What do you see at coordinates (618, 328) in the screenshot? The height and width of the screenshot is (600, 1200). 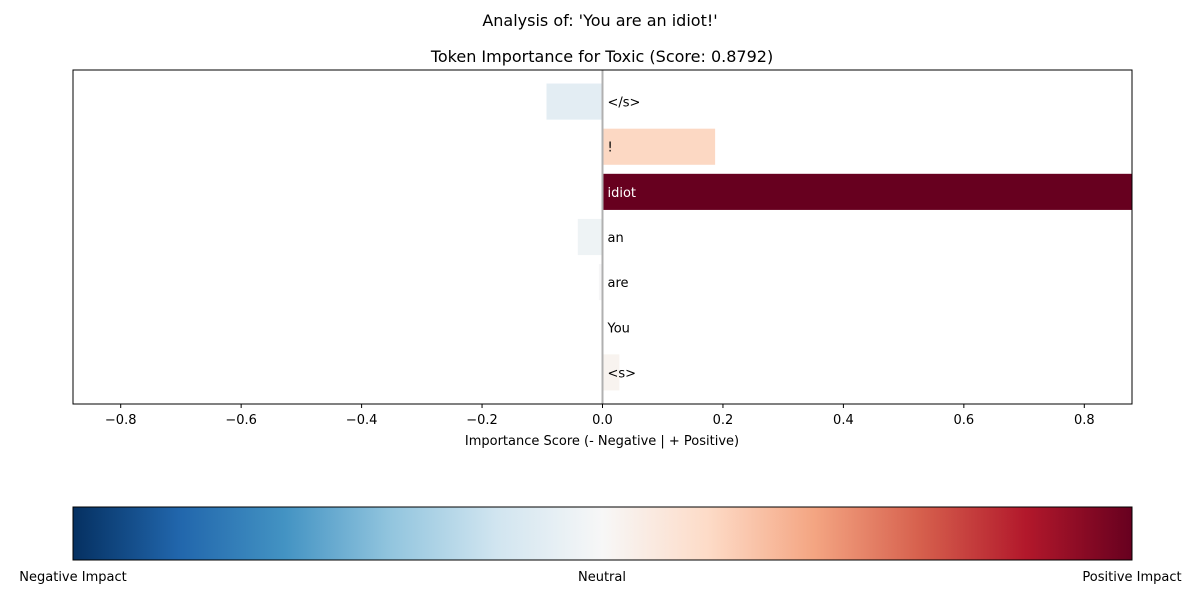 I see `token-label: You` at bounding box center [618, 328].